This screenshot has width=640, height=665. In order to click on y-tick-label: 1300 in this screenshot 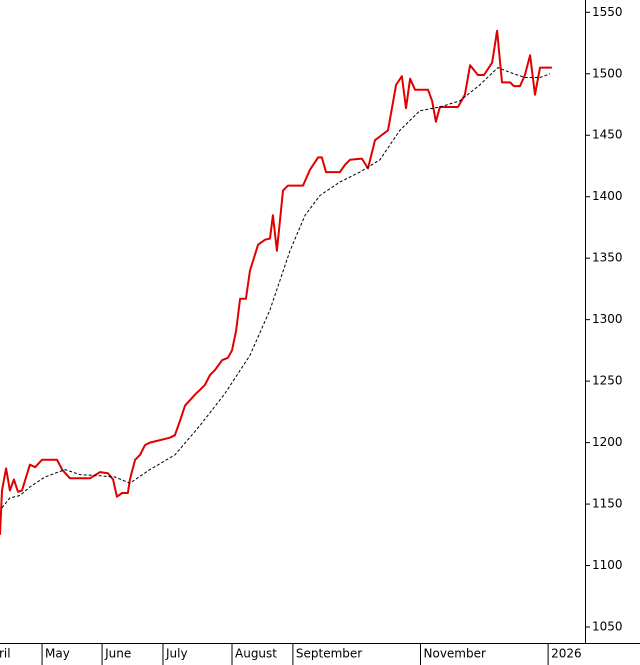, I will do `click(607, 319)`.